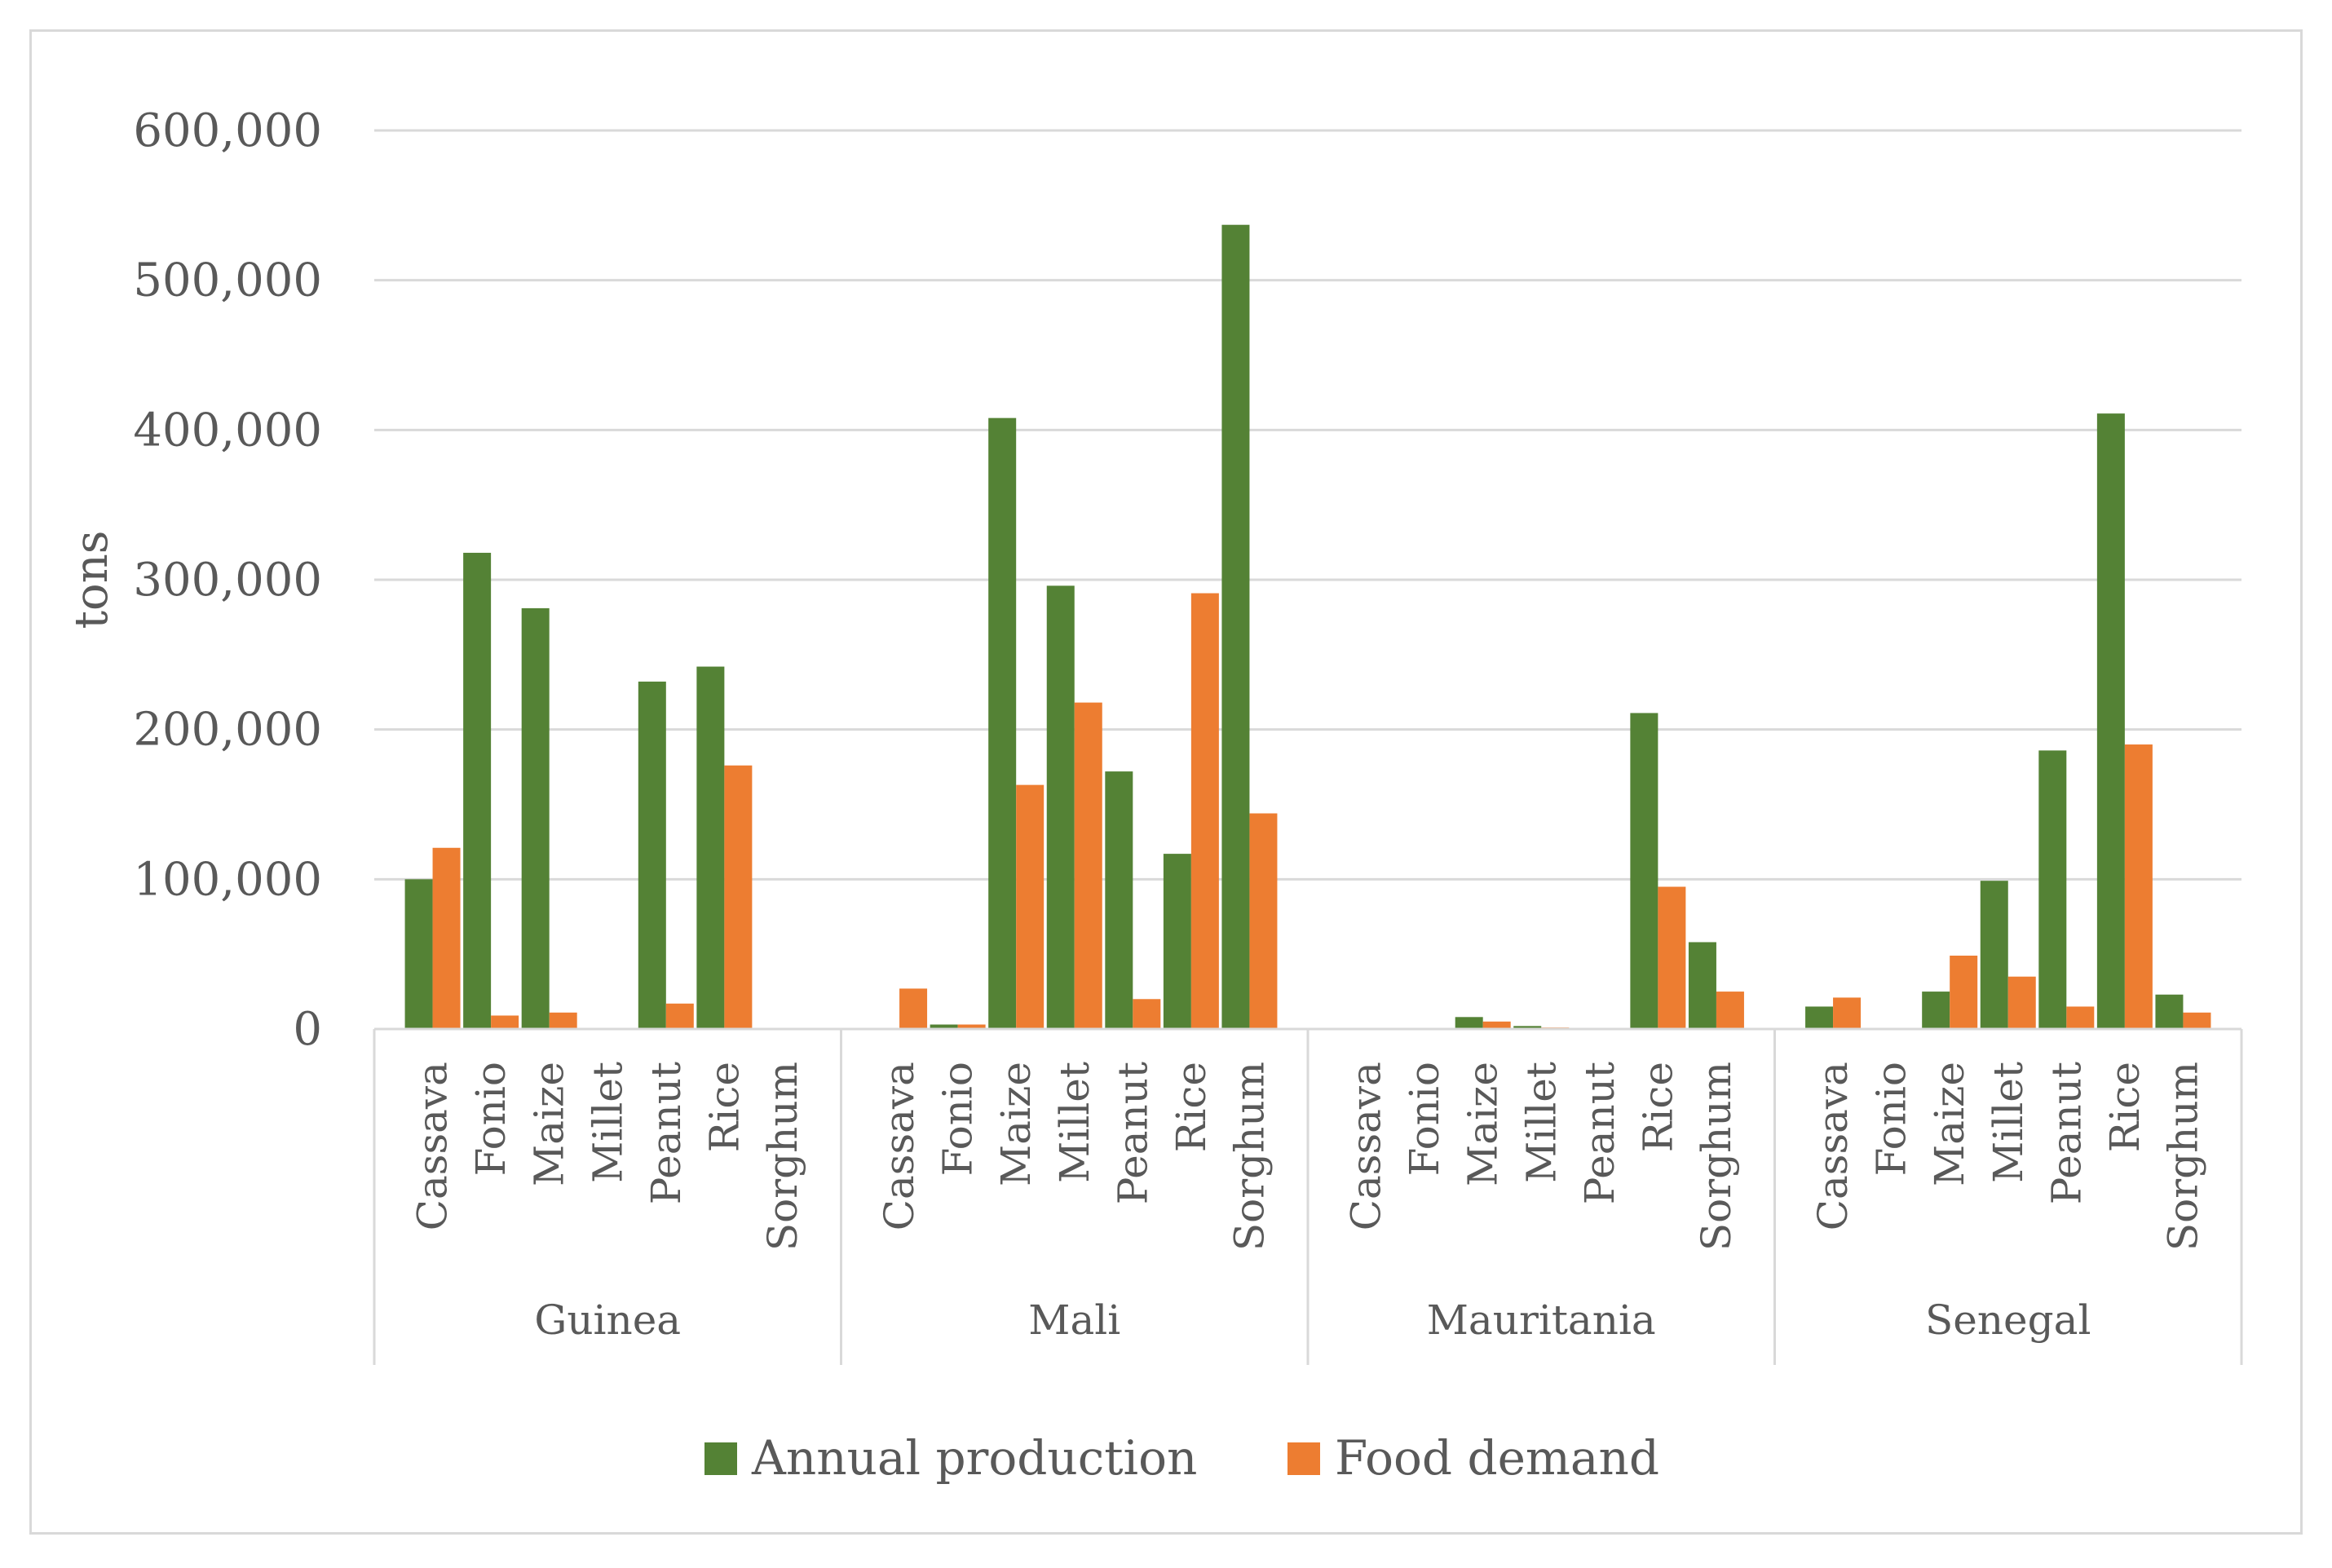 This screenshot has width=2332, height=1568. What do you see at coordinates (1819, 1017) in the screenshot?
I see `bar-annual-production-senegal-cassava` at bounding box center [1819, 1017].